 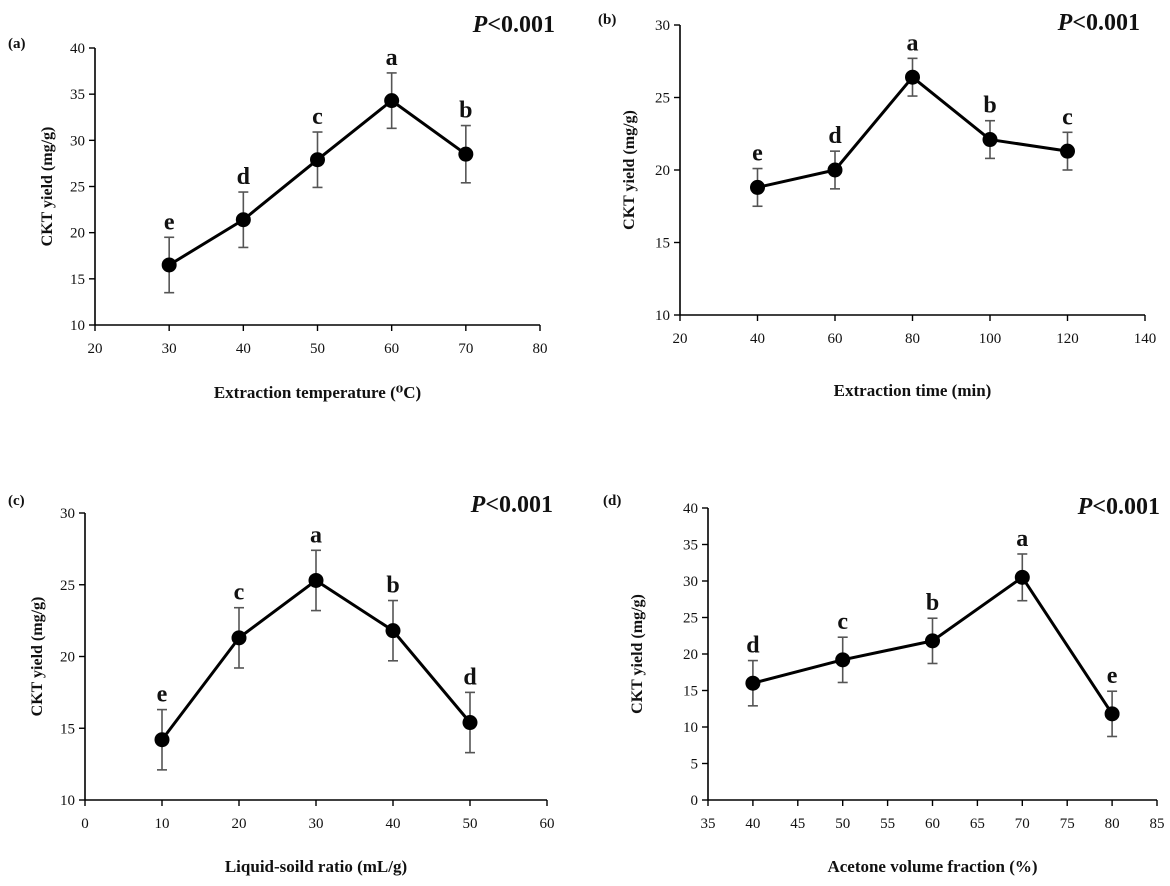 What do you see at coordinates (1067, 339) in the screenshot?
I see `x-tick-label: 120` at bounding box center [1067, 339].